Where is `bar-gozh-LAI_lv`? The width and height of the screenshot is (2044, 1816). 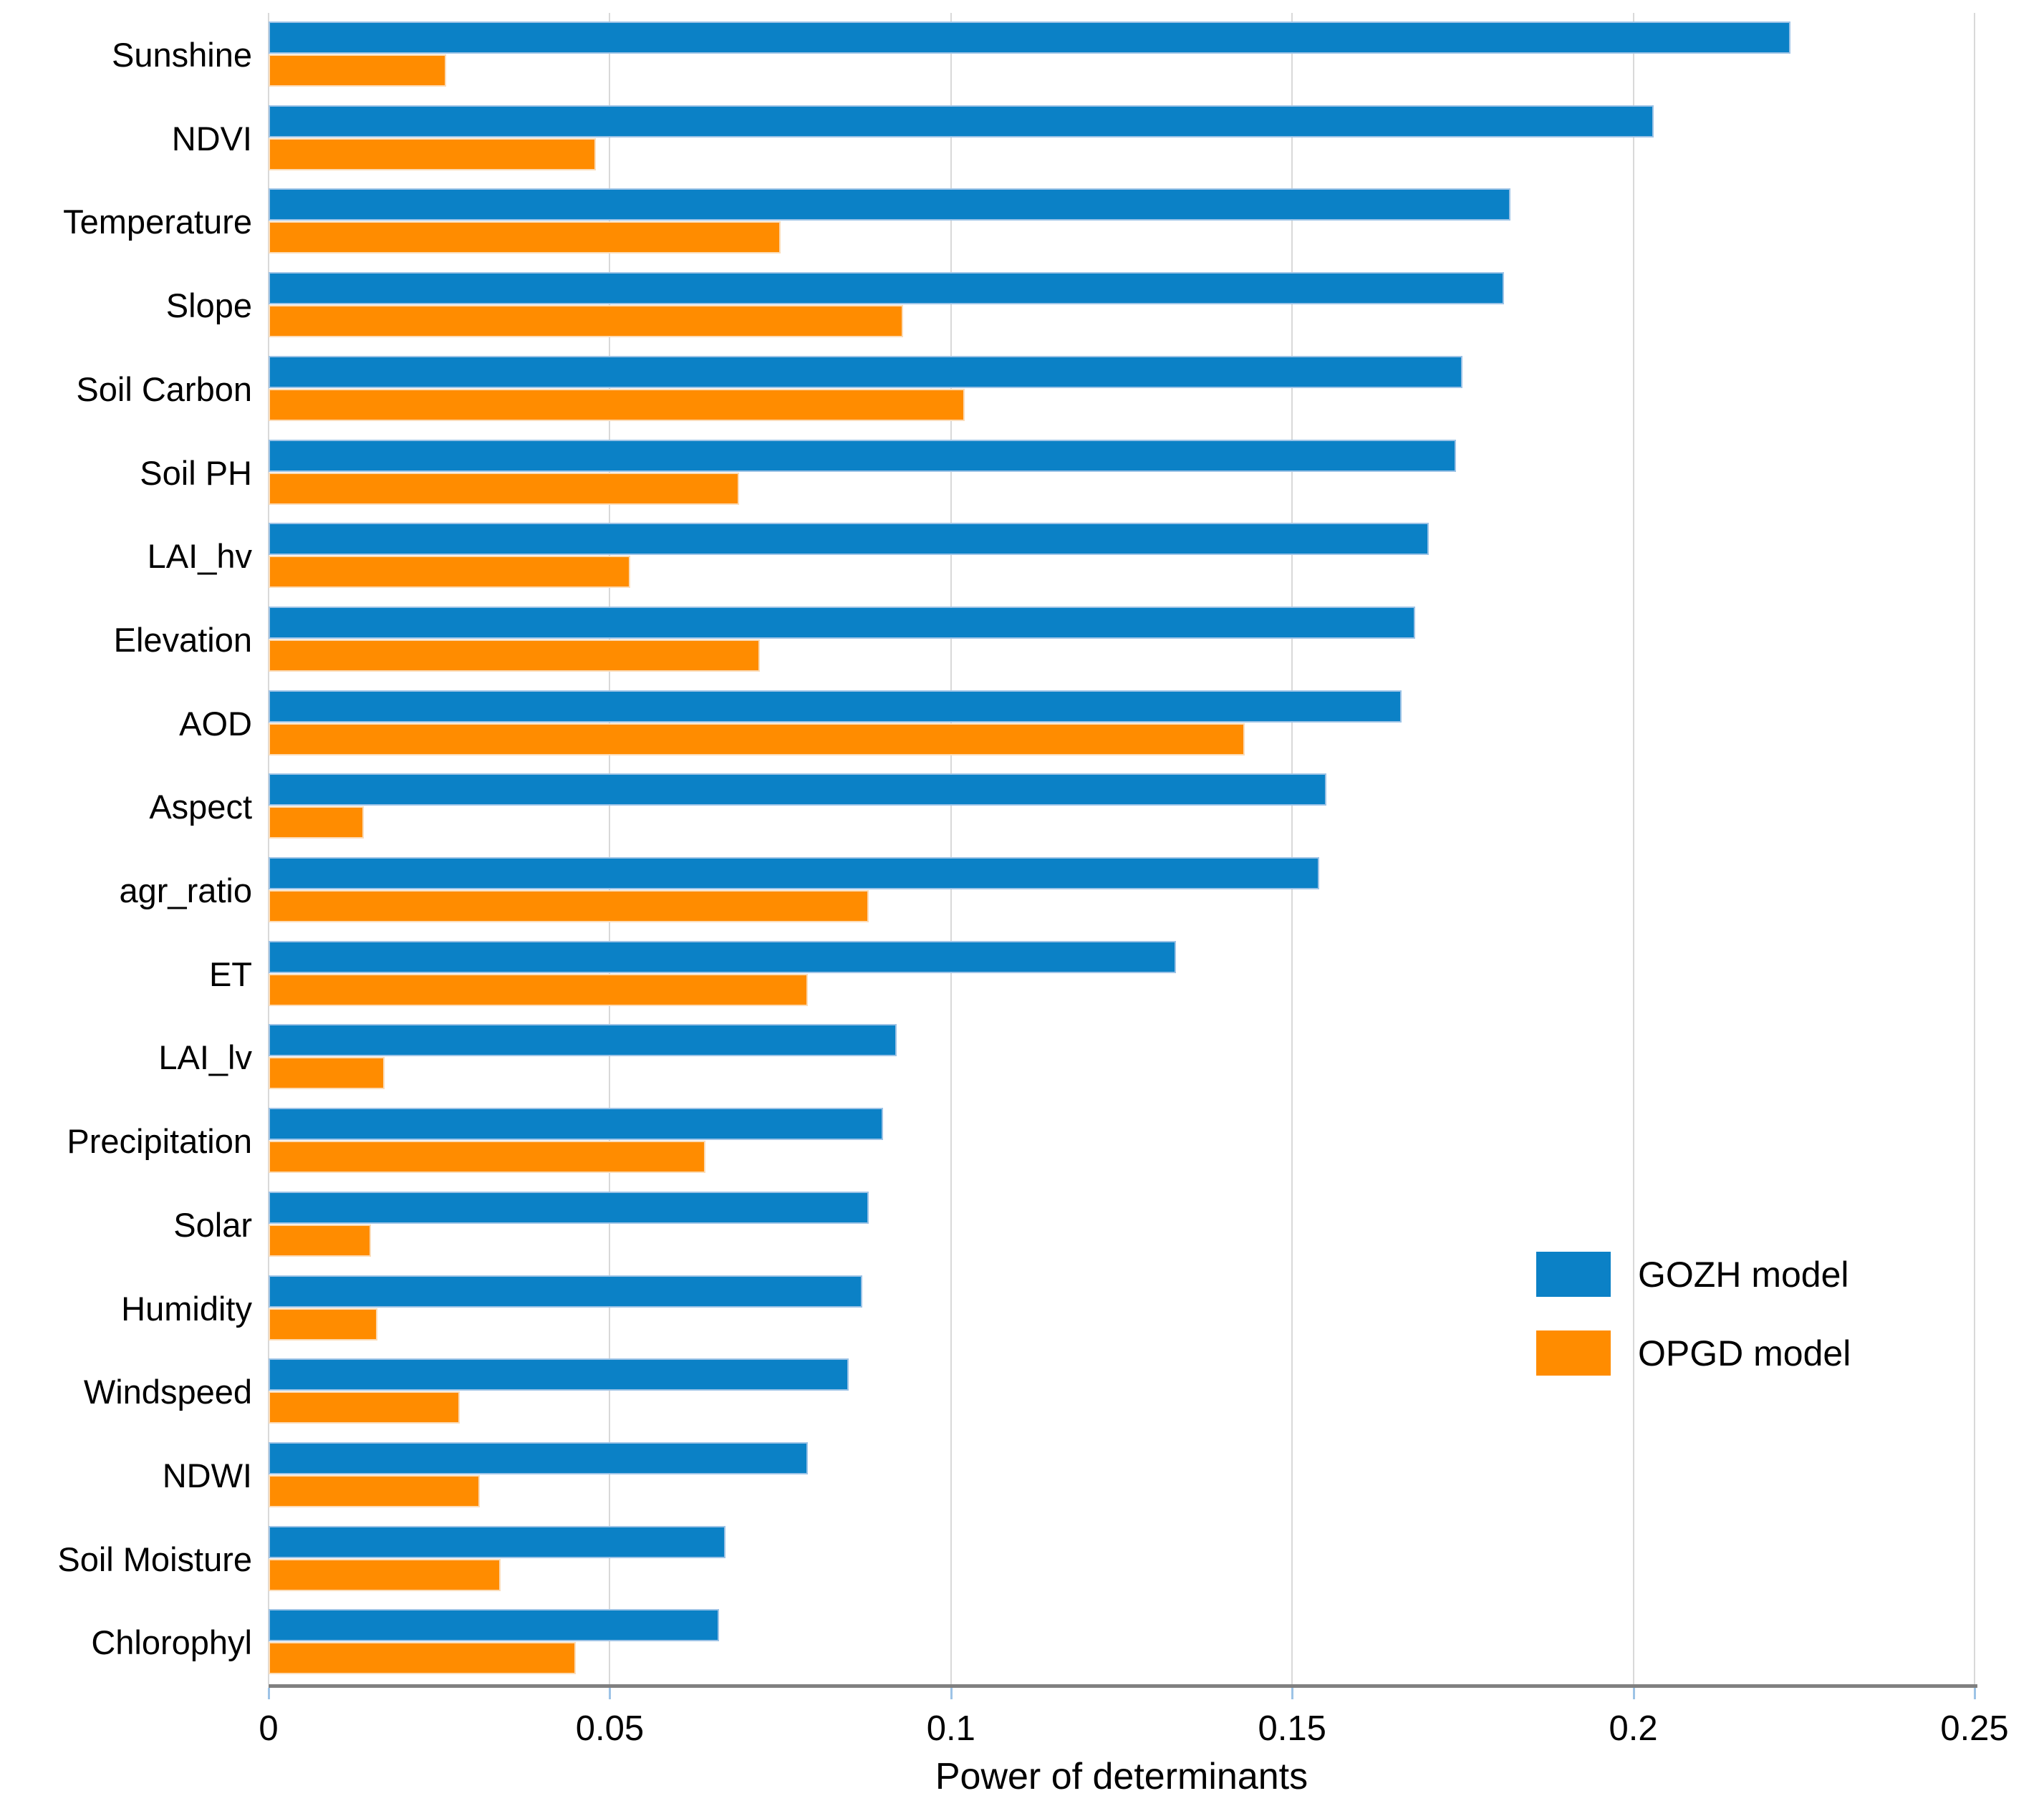
bar-gozh-LAI_lv is located at coordinates (583, 1040).